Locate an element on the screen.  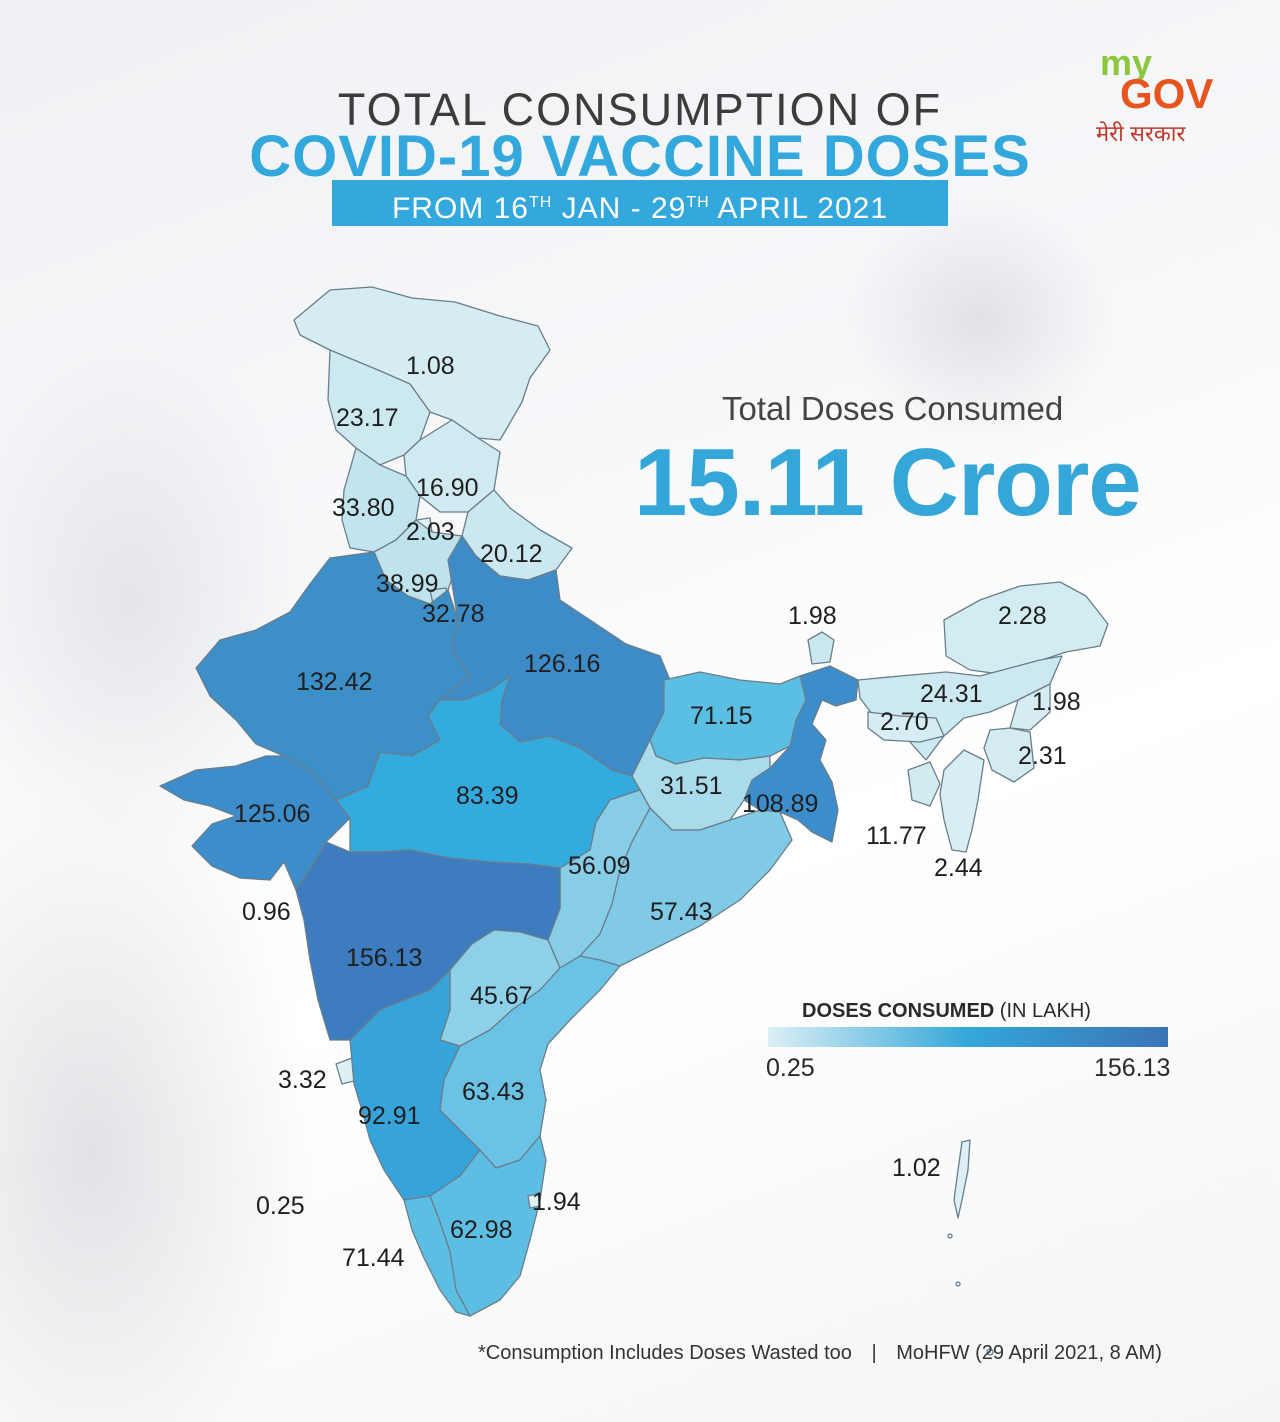
total-doses-label: Total Doses Consumed is located at coordinates (893, 408).